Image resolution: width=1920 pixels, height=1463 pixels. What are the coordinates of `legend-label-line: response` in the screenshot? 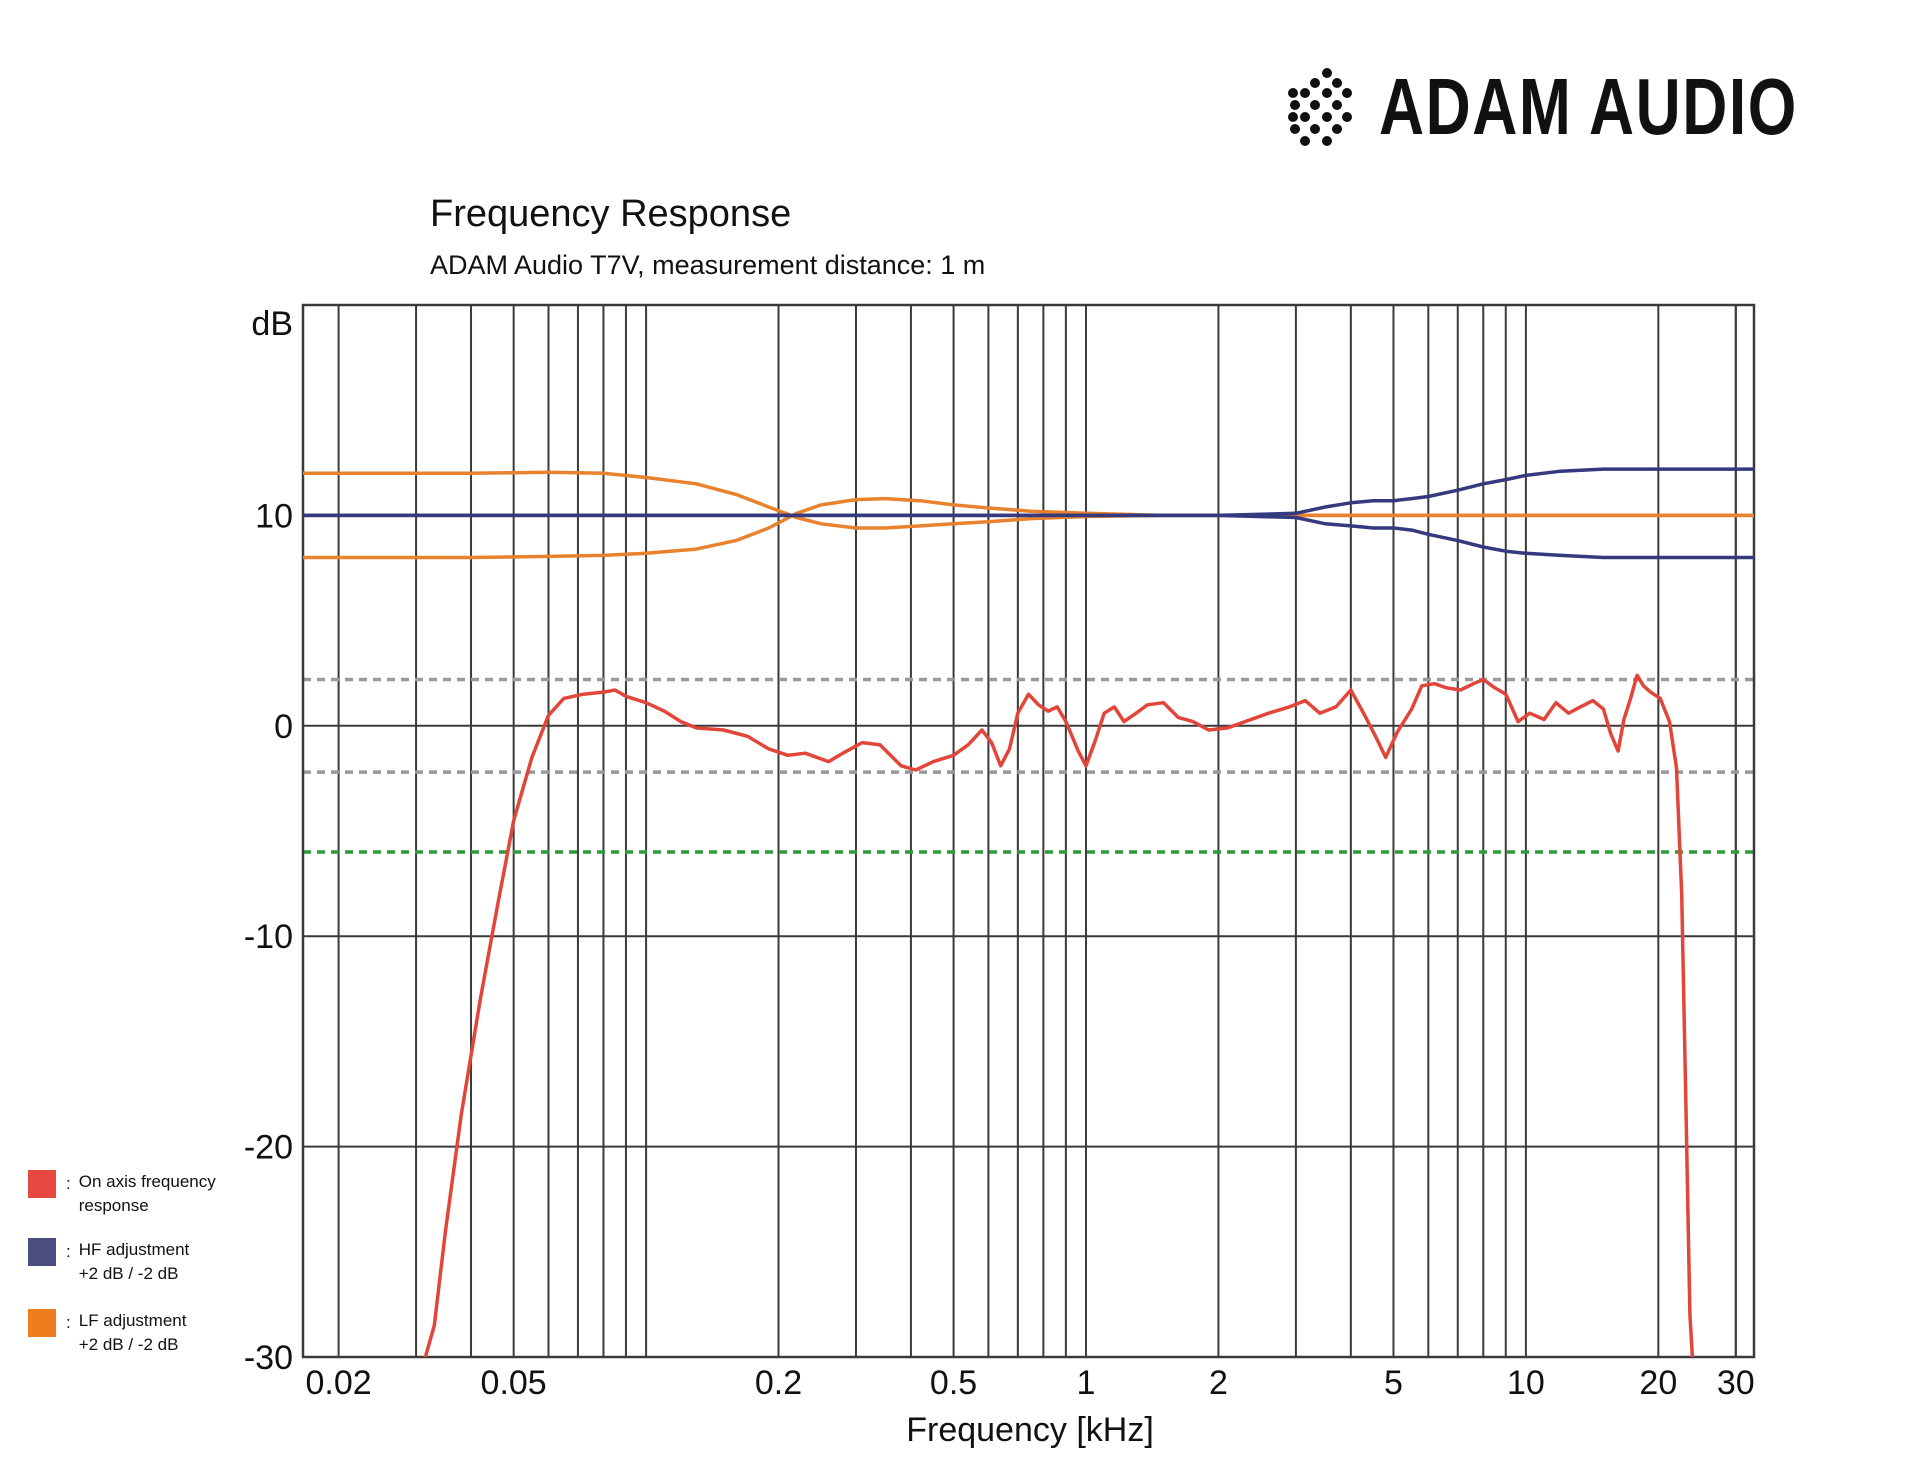 It's located at (113, 1205).